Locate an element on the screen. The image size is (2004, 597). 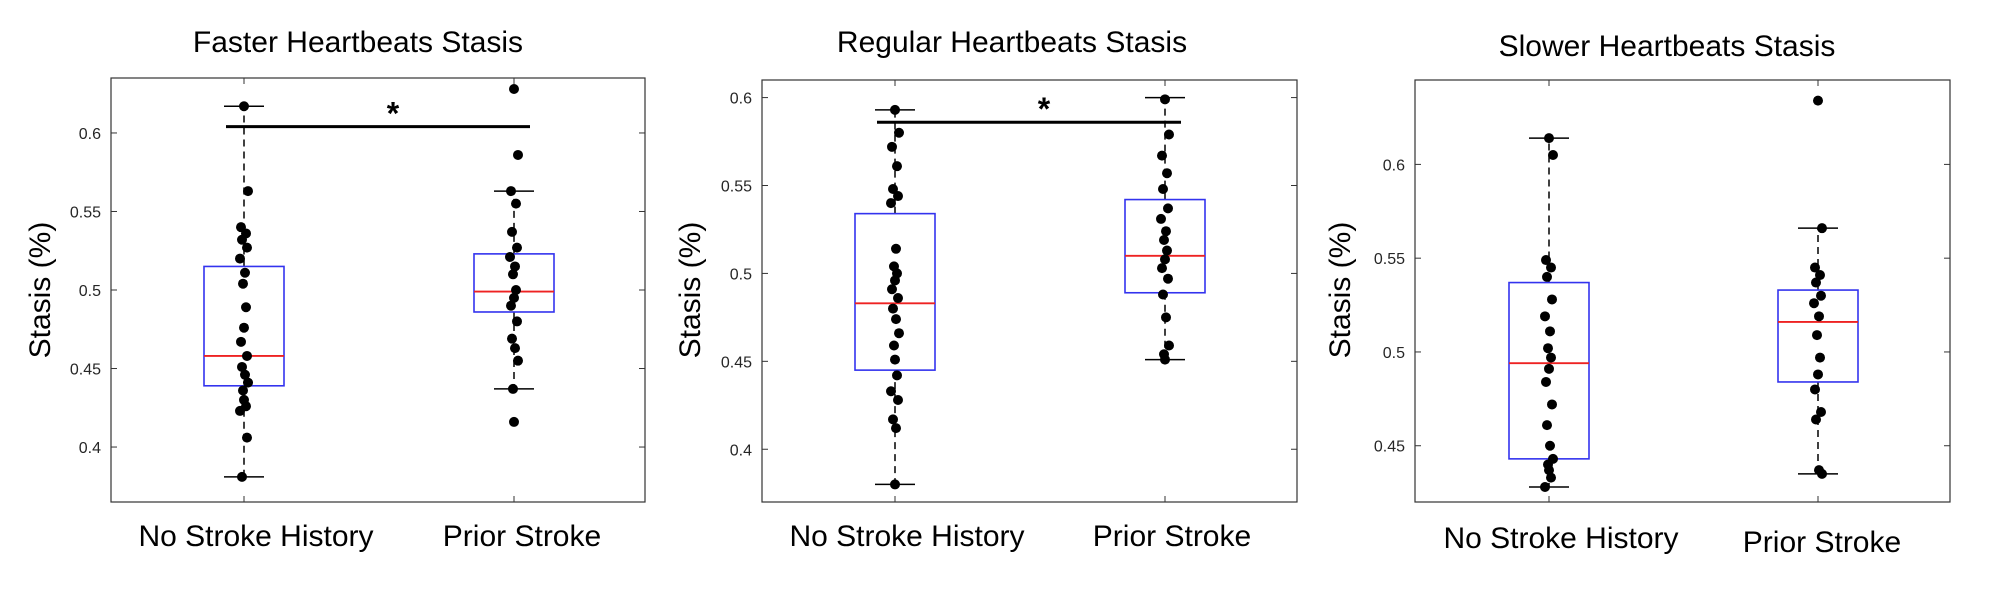
y-tick-label: 0.4 is located at coordinates (90, 448).